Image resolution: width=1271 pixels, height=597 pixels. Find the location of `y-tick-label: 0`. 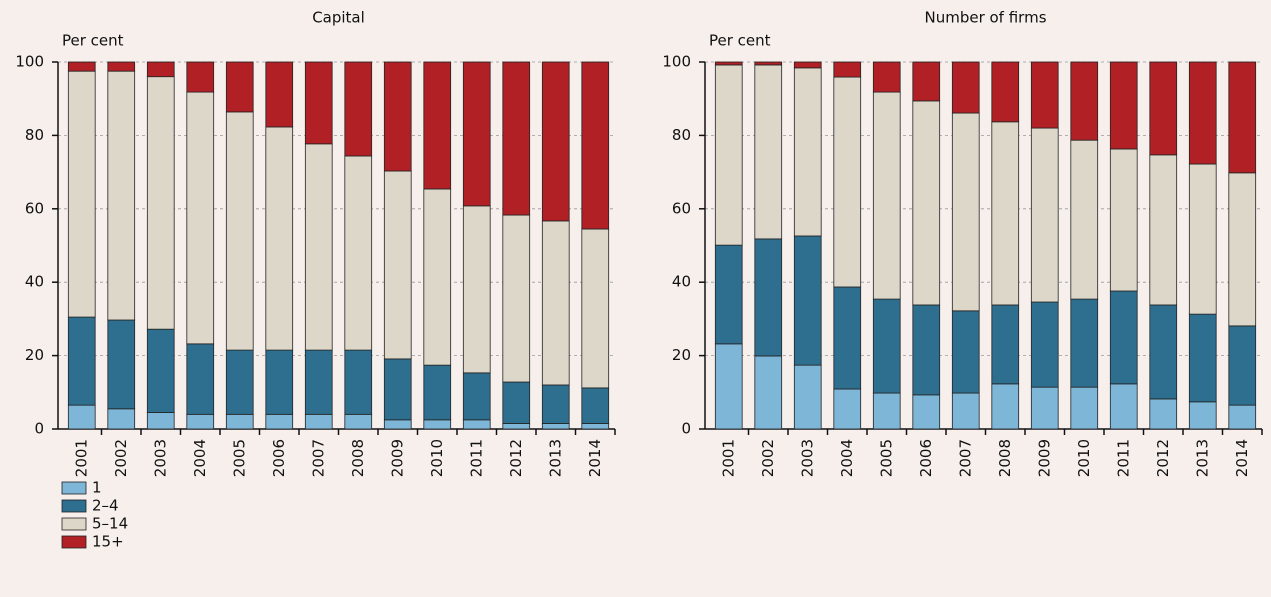

y-tick-label: 0 is located at coordinates (39, 429).